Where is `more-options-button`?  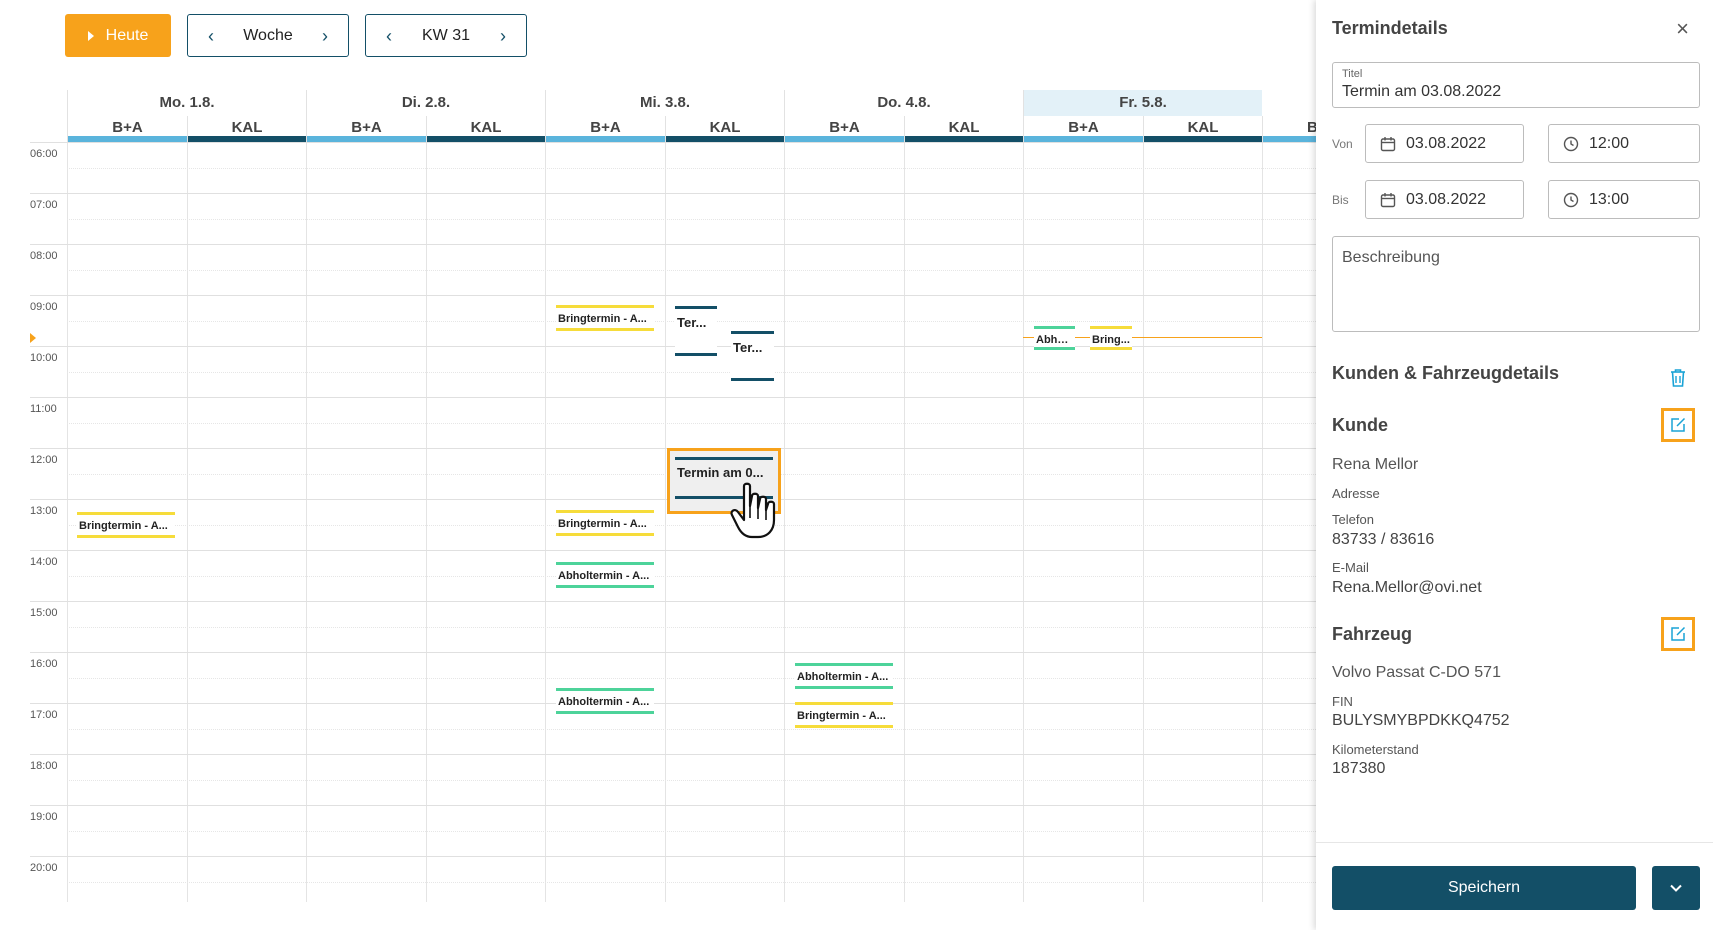
more-options-button is located at coordinates (1676, 888).